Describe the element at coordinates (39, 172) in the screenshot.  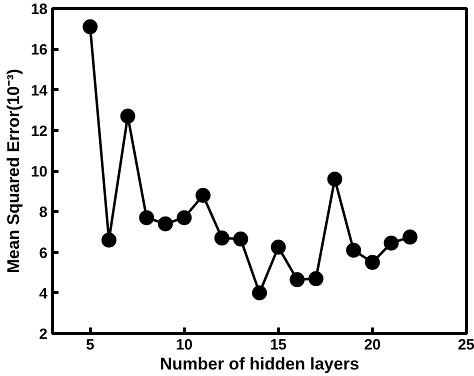
I see `y-tick-label: 10` at that location.